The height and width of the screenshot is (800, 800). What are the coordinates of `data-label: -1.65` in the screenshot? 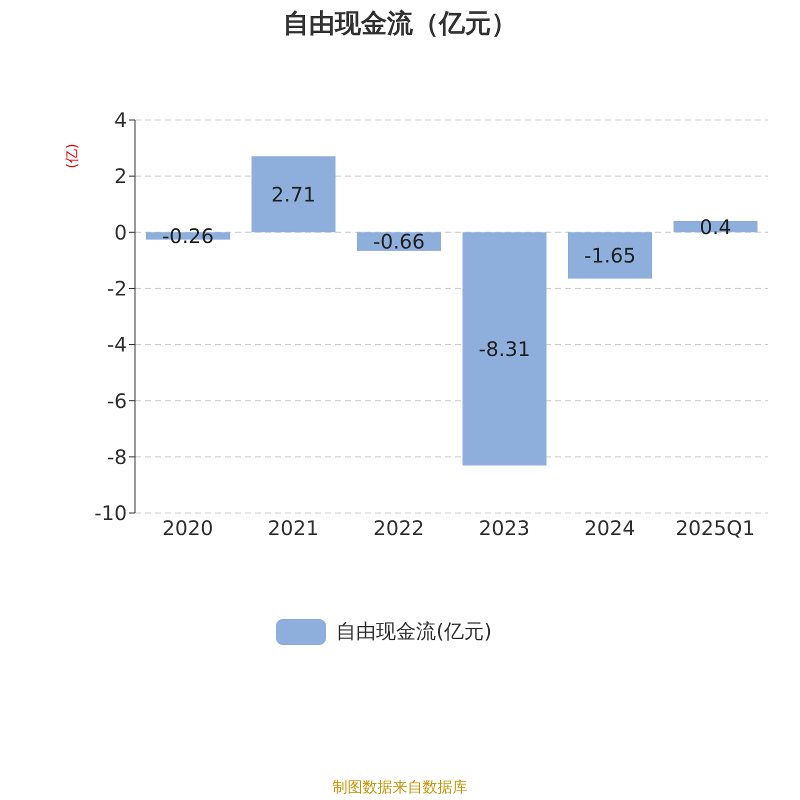 It's located at (610, 256).